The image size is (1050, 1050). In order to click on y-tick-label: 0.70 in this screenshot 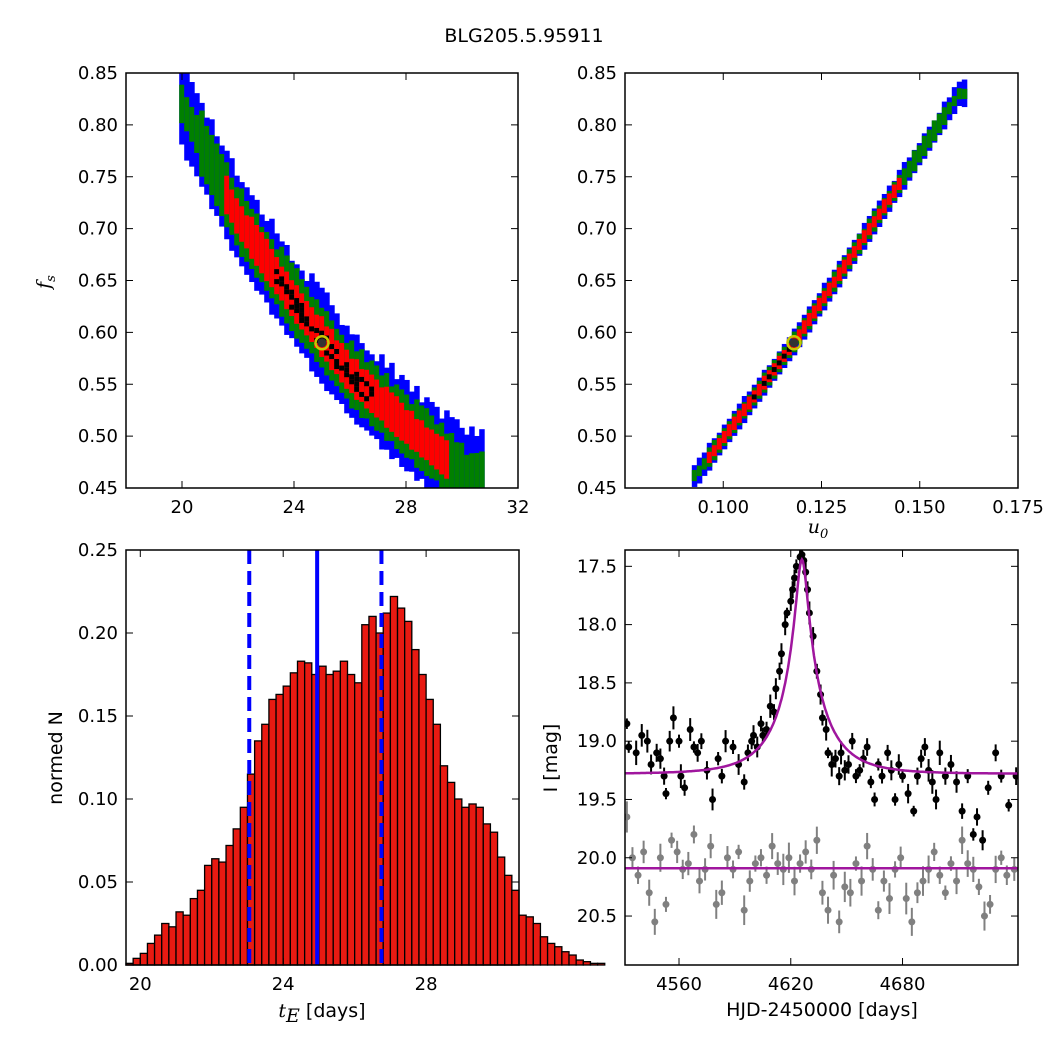, I will do `click(597, 229)`.